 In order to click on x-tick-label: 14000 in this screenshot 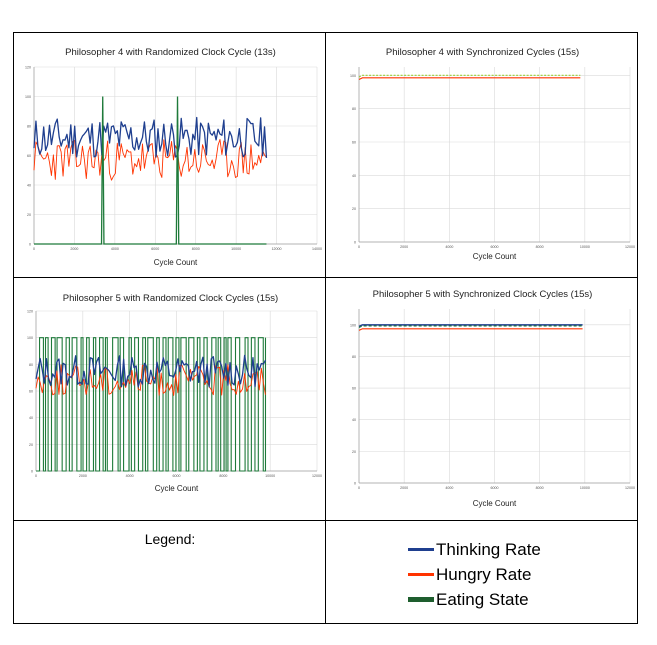, I will do `click(317, 249)`.